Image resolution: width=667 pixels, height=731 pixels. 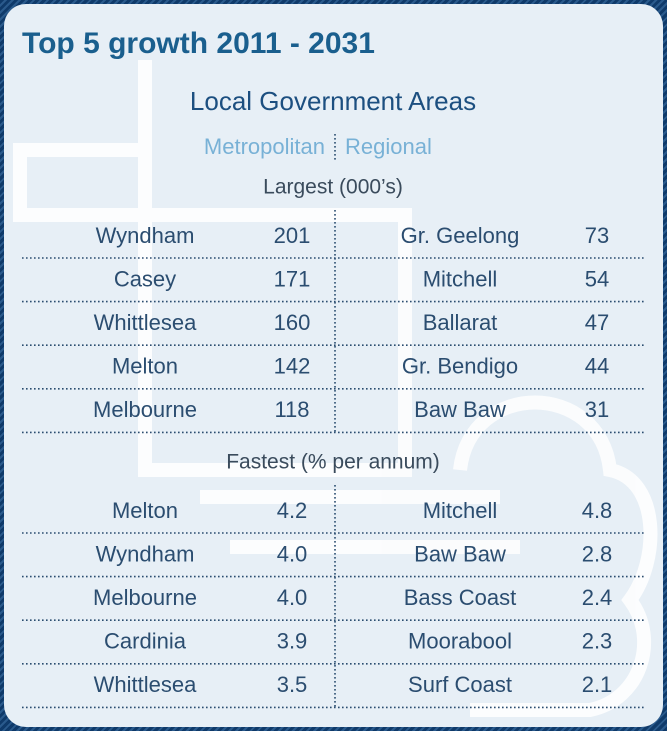 What do you see at coordinates (292, 278) in the screenshot?
I see `metro-value: 171` at bounding box center [292, 278].